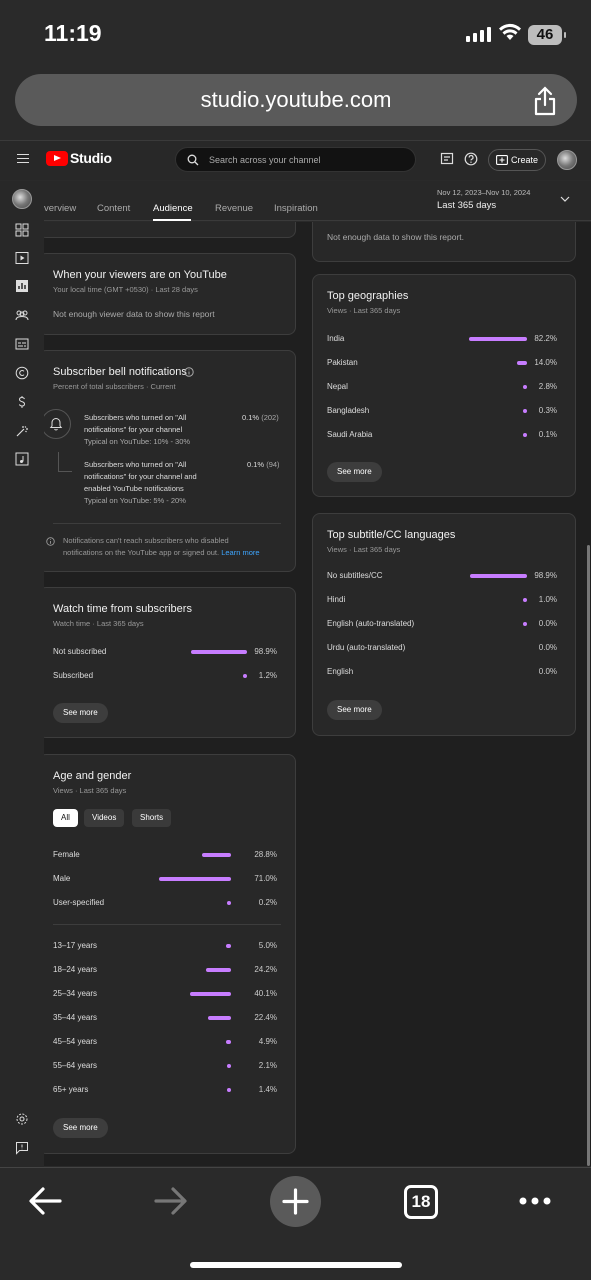 The image size is (591, 1280). I want to click on filter-shorts: Shorts, so click(152, 818).